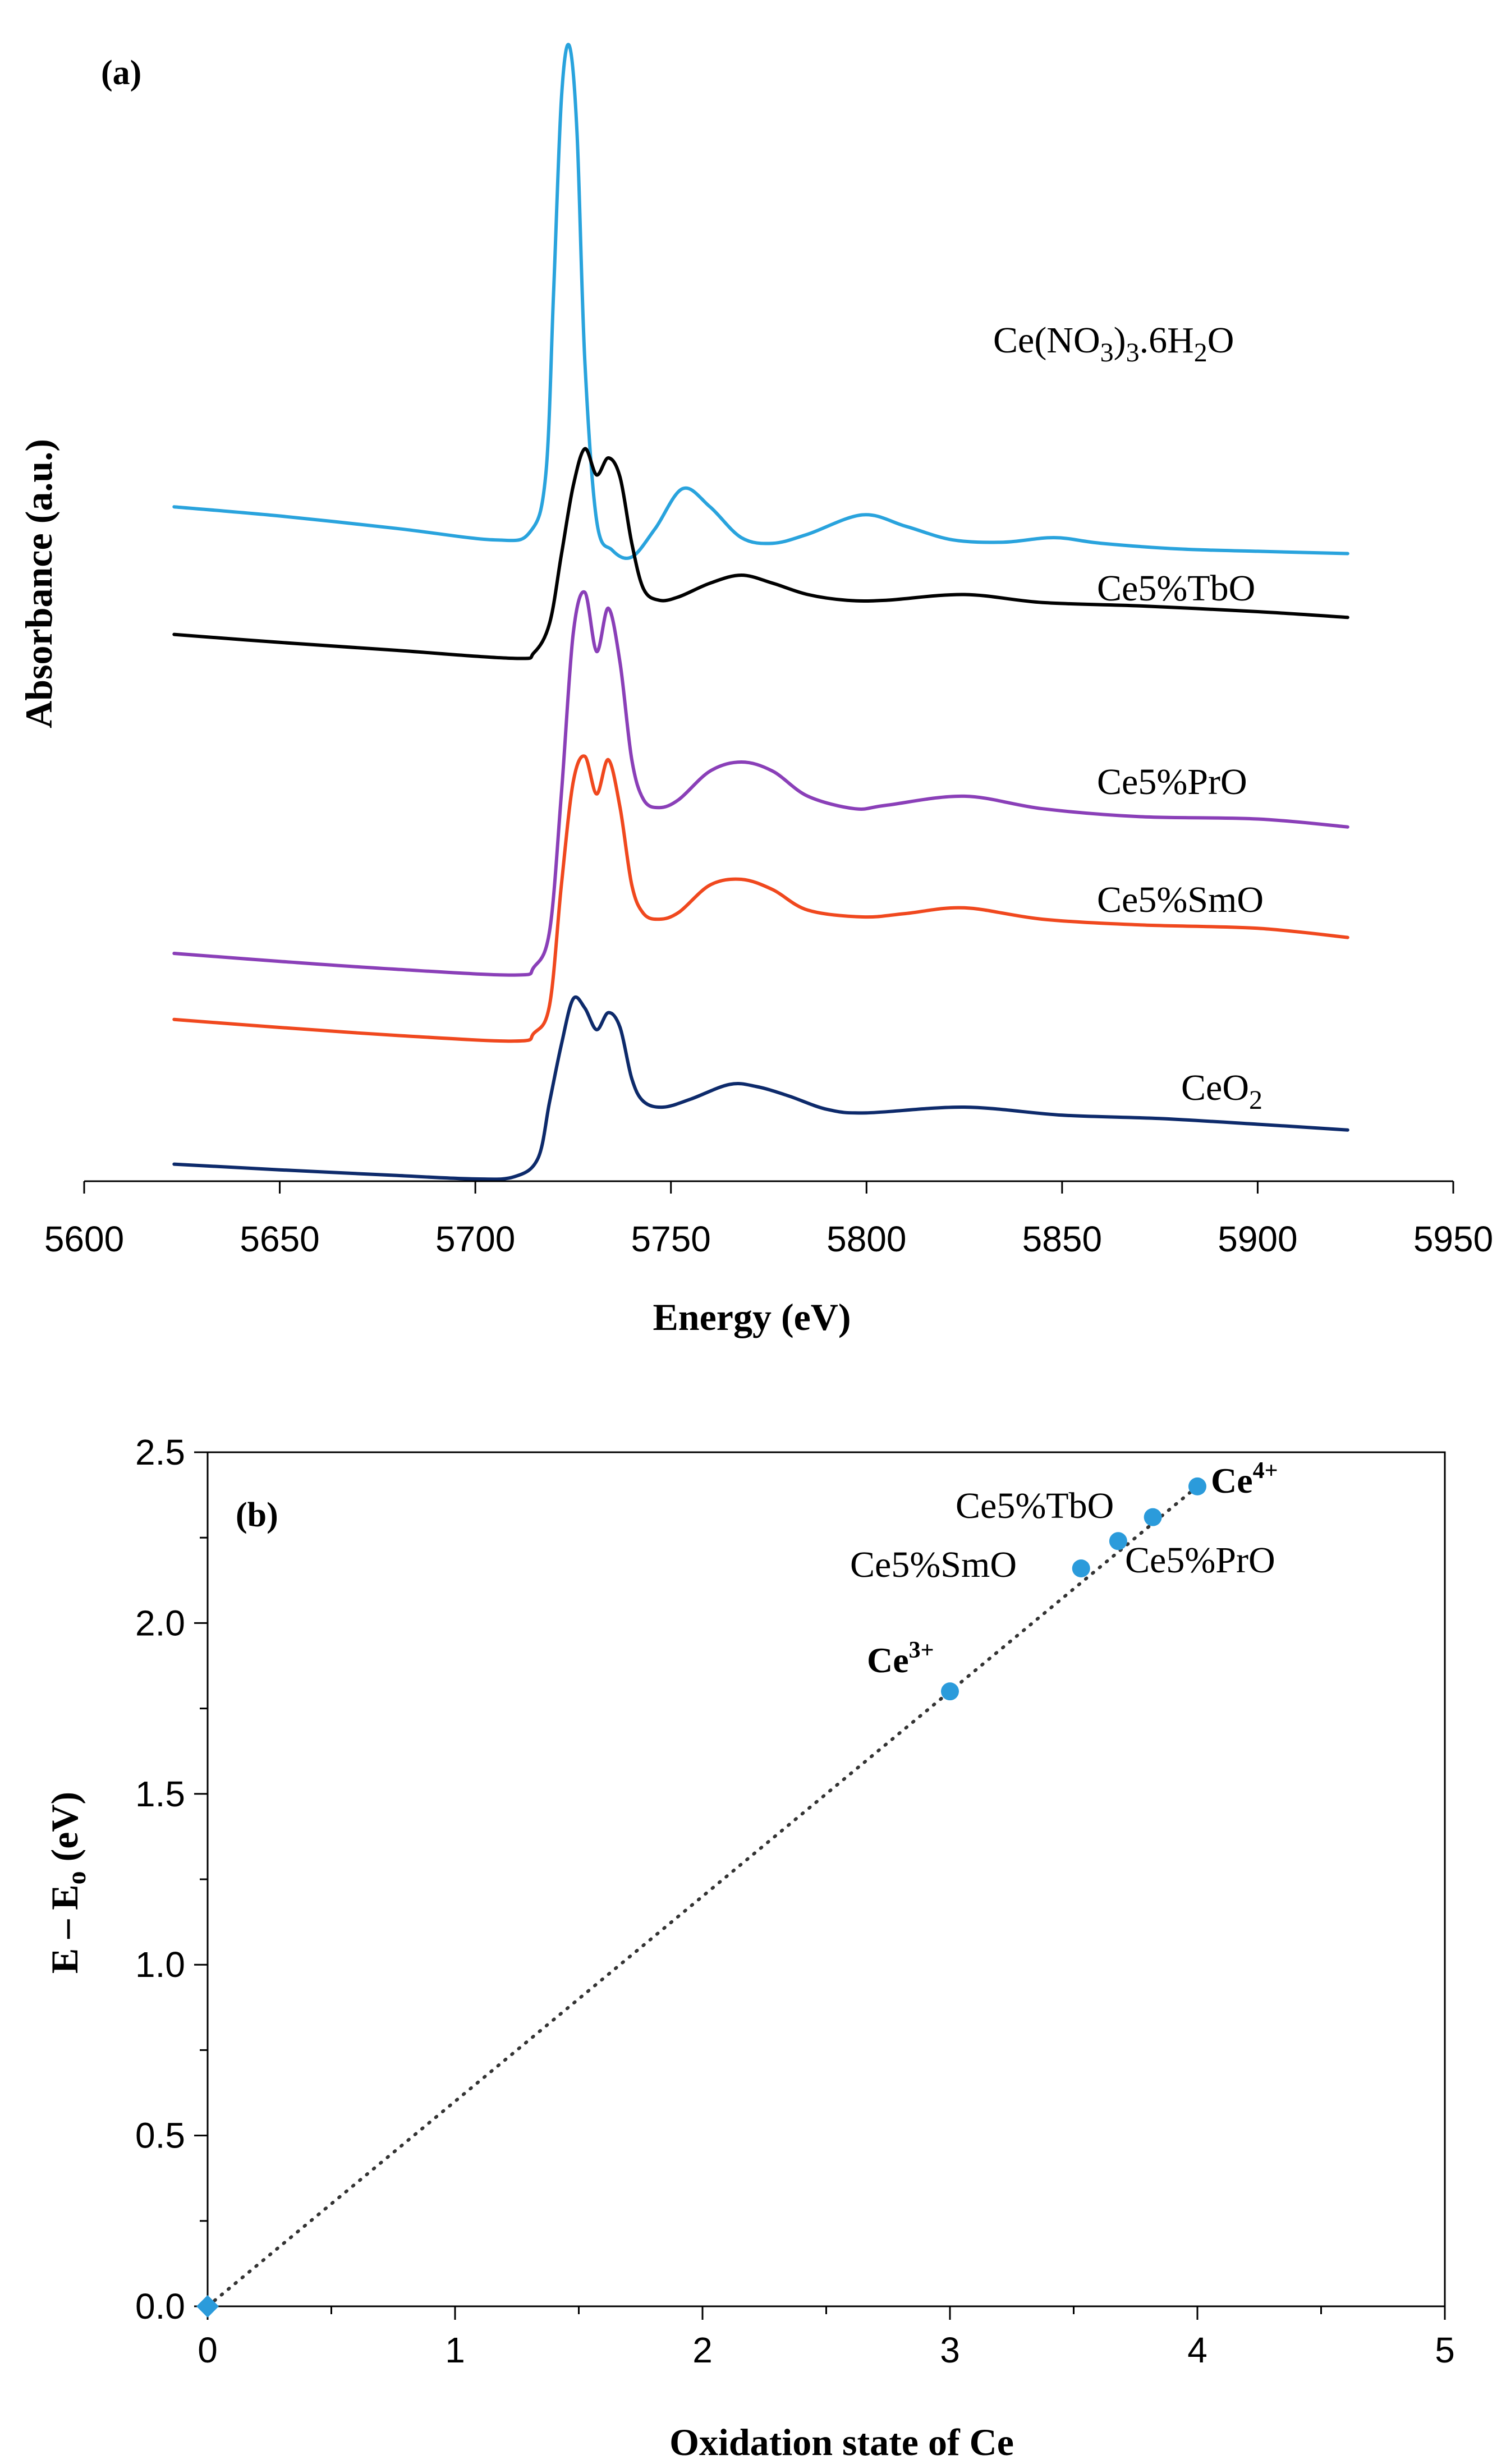  I want to click on panel-b-y-tick-label: 1.0, so click(160, 1964).